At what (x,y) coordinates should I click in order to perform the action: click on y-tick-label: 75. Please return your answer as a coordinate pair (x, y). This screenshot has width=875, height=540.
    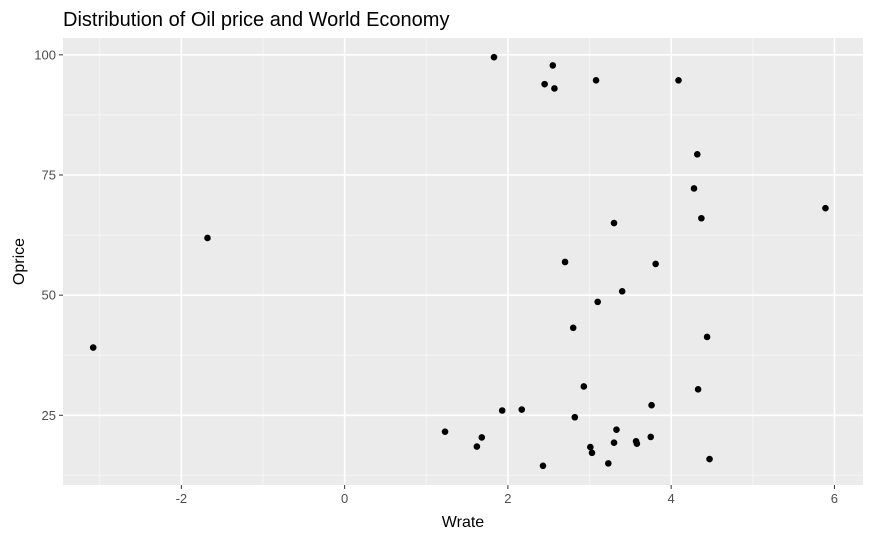
    Looking at the image, I should click on (49, 174).